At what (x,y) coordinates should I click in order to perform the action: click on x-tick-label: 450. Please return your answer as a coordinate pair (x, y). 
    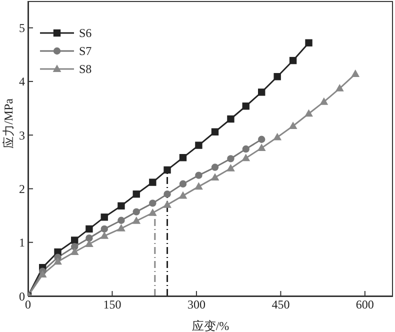
    Looking at the image, I should click on (281, 305).